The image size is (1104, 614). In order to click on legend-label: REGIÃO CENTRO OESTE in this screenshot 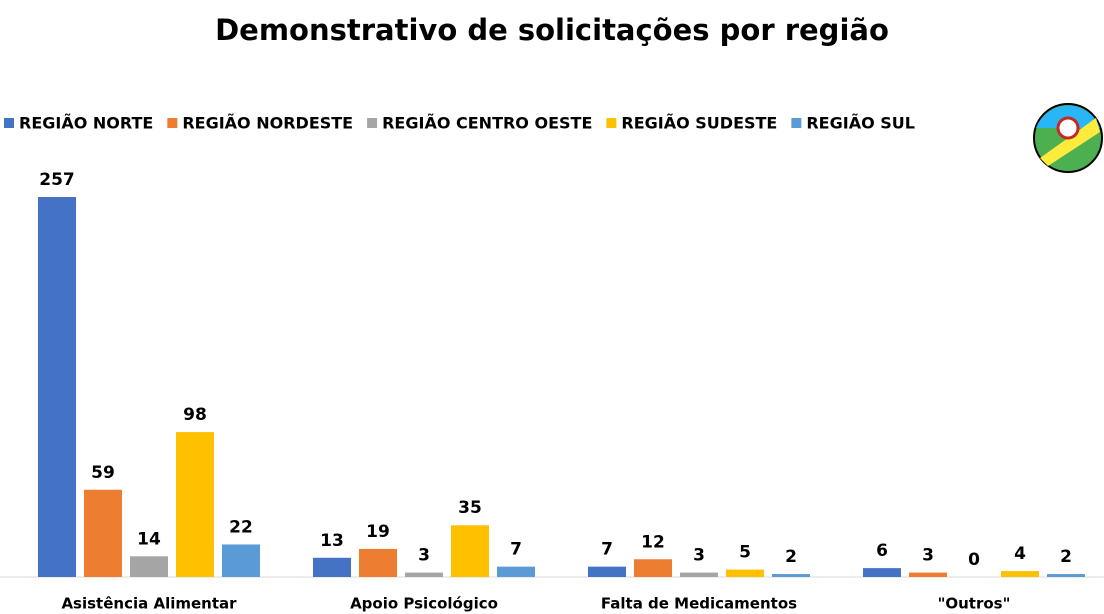, I will do `click(487, 123)`.